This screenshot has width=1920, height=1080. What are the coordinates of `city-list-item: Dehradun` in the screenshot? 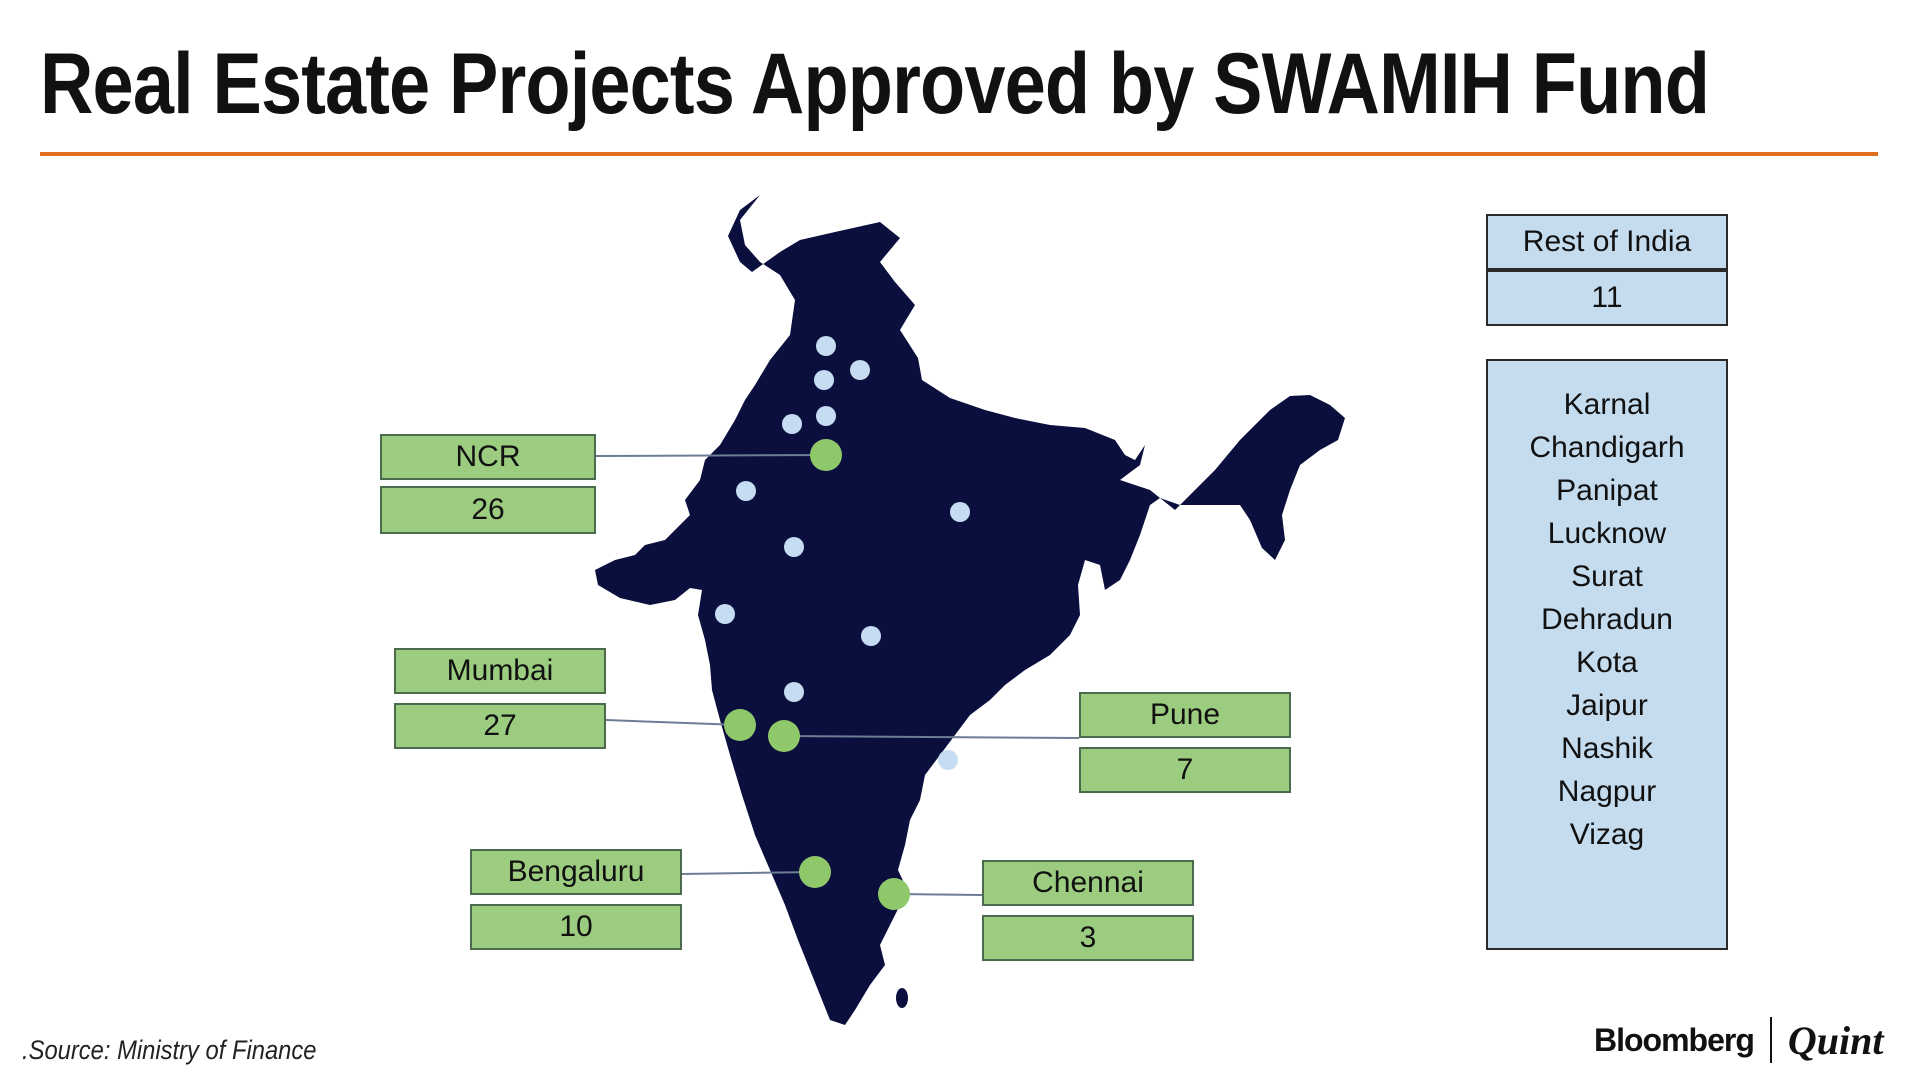 It's located at (1607, 619).